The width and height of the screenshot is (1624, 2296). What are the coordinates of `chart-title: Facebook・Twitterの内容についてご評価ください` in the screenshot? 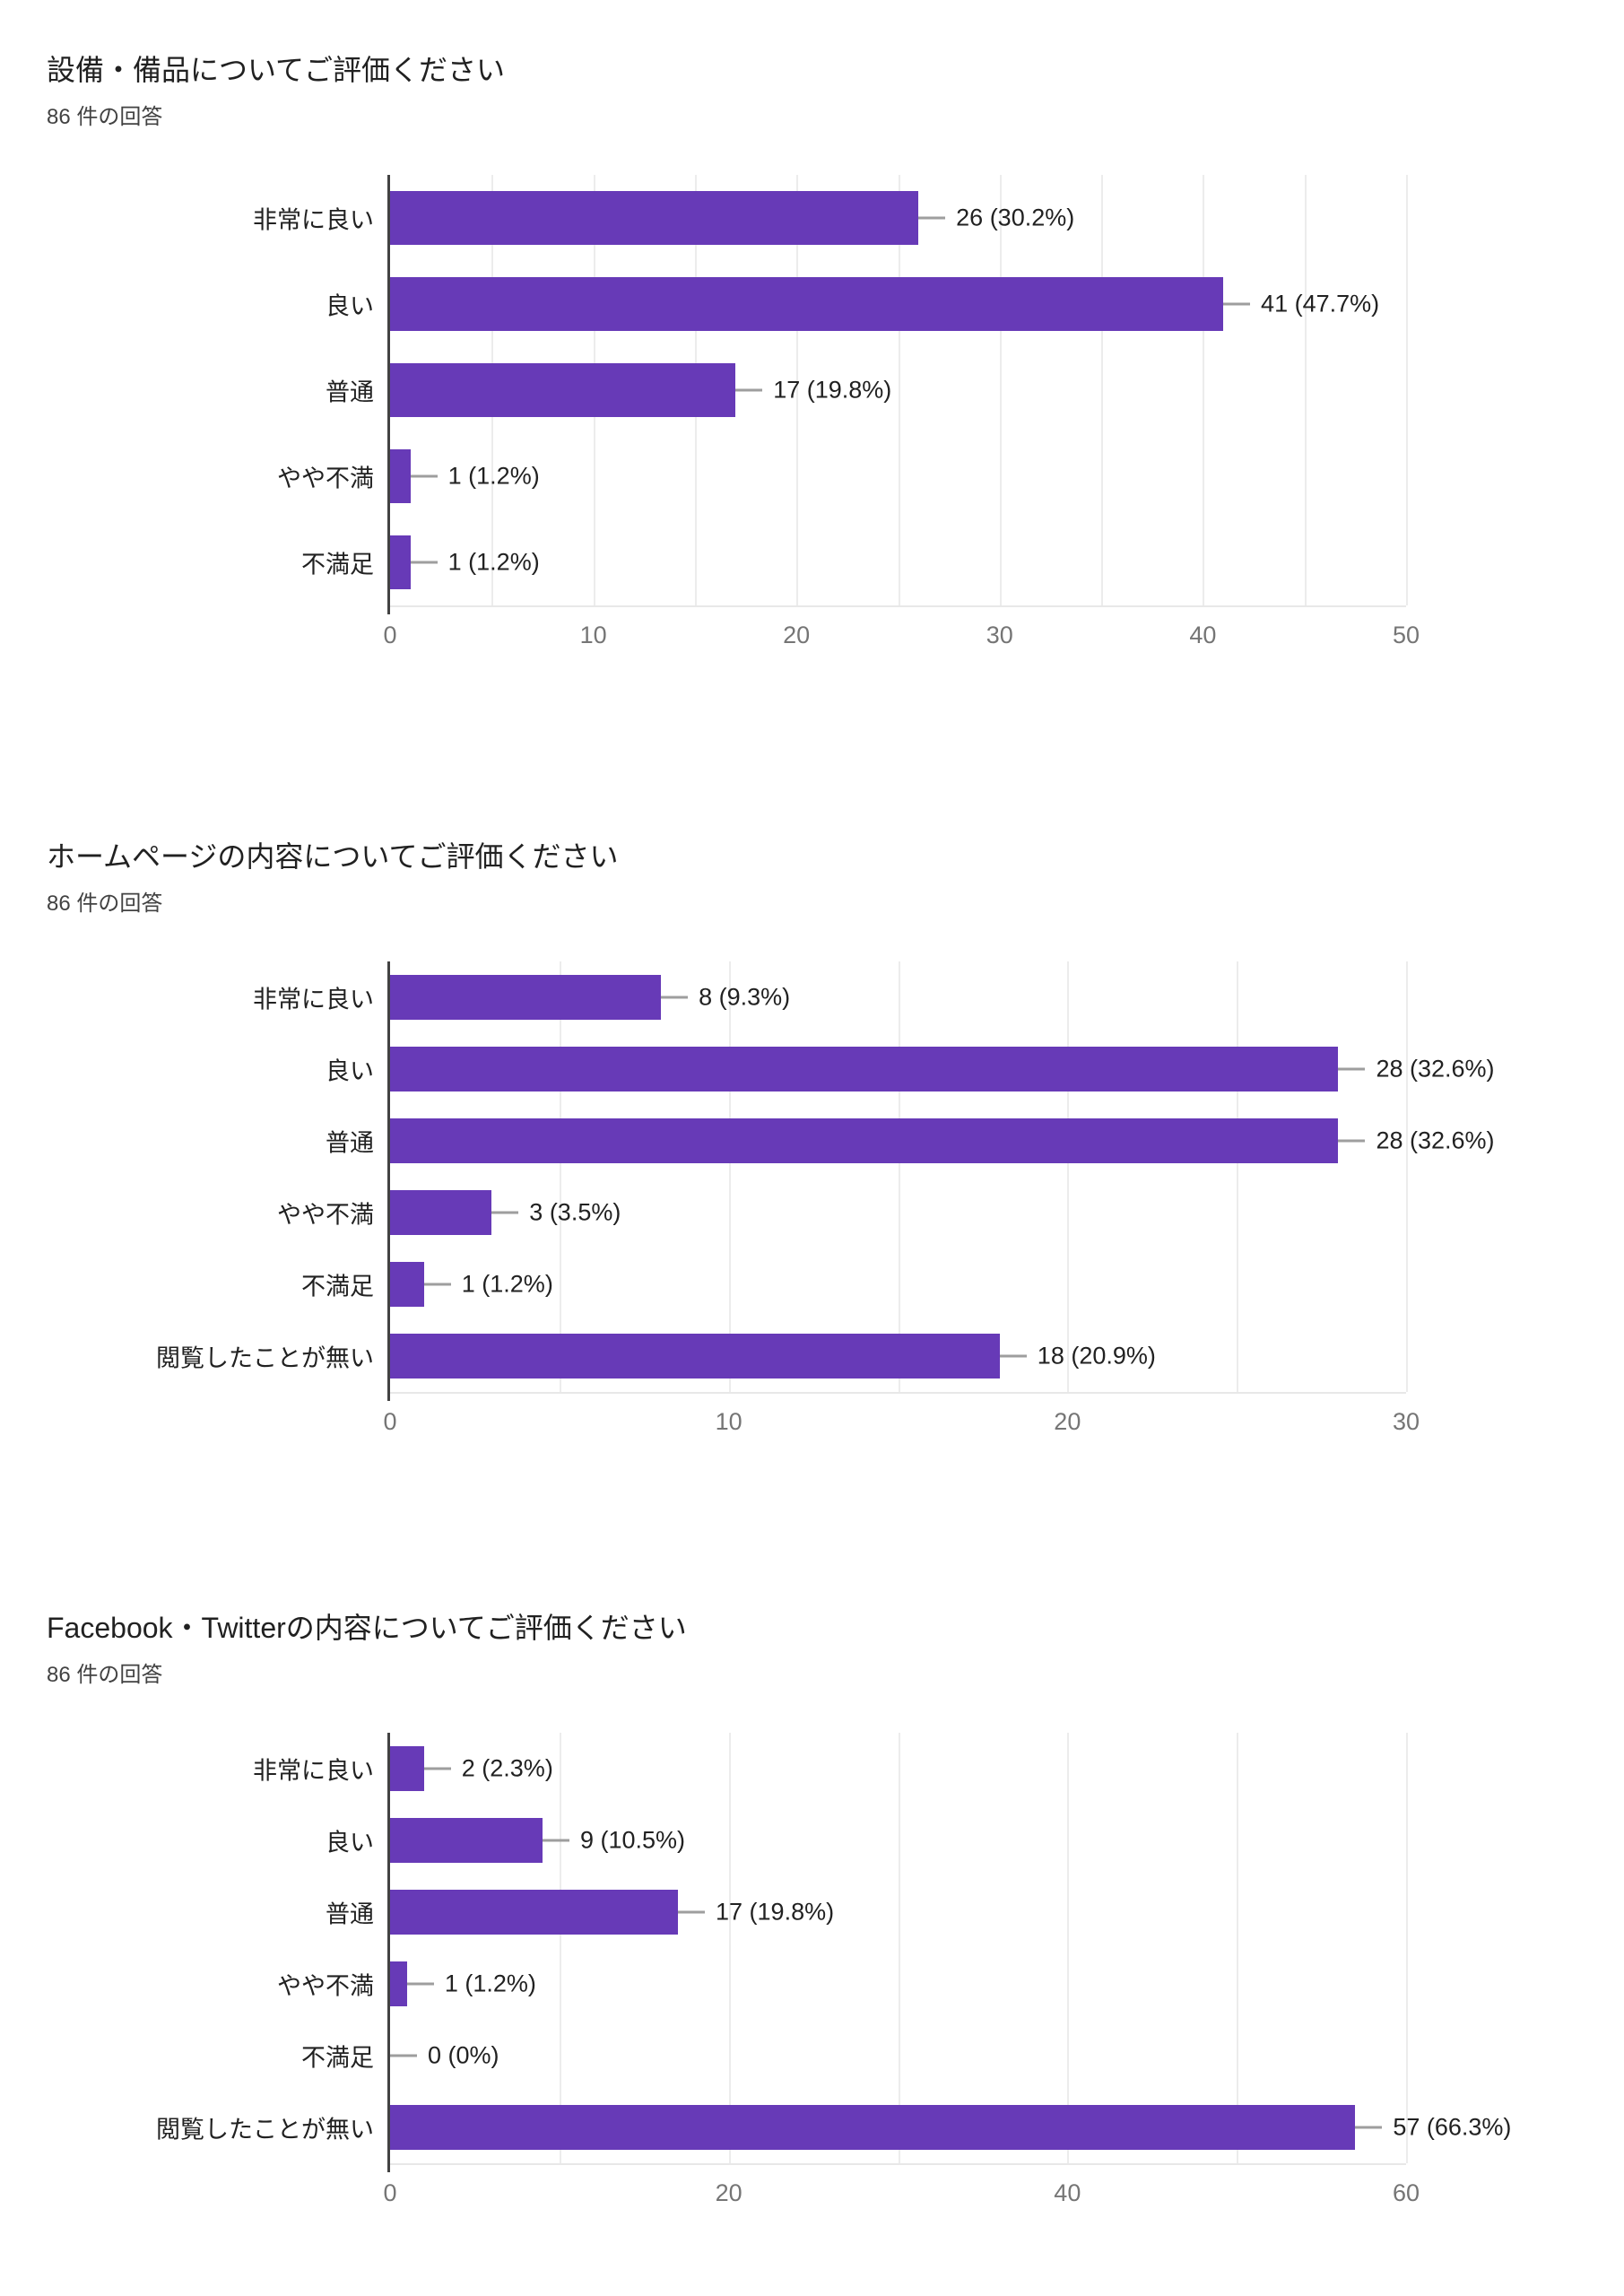 It's located at (367, 1628).